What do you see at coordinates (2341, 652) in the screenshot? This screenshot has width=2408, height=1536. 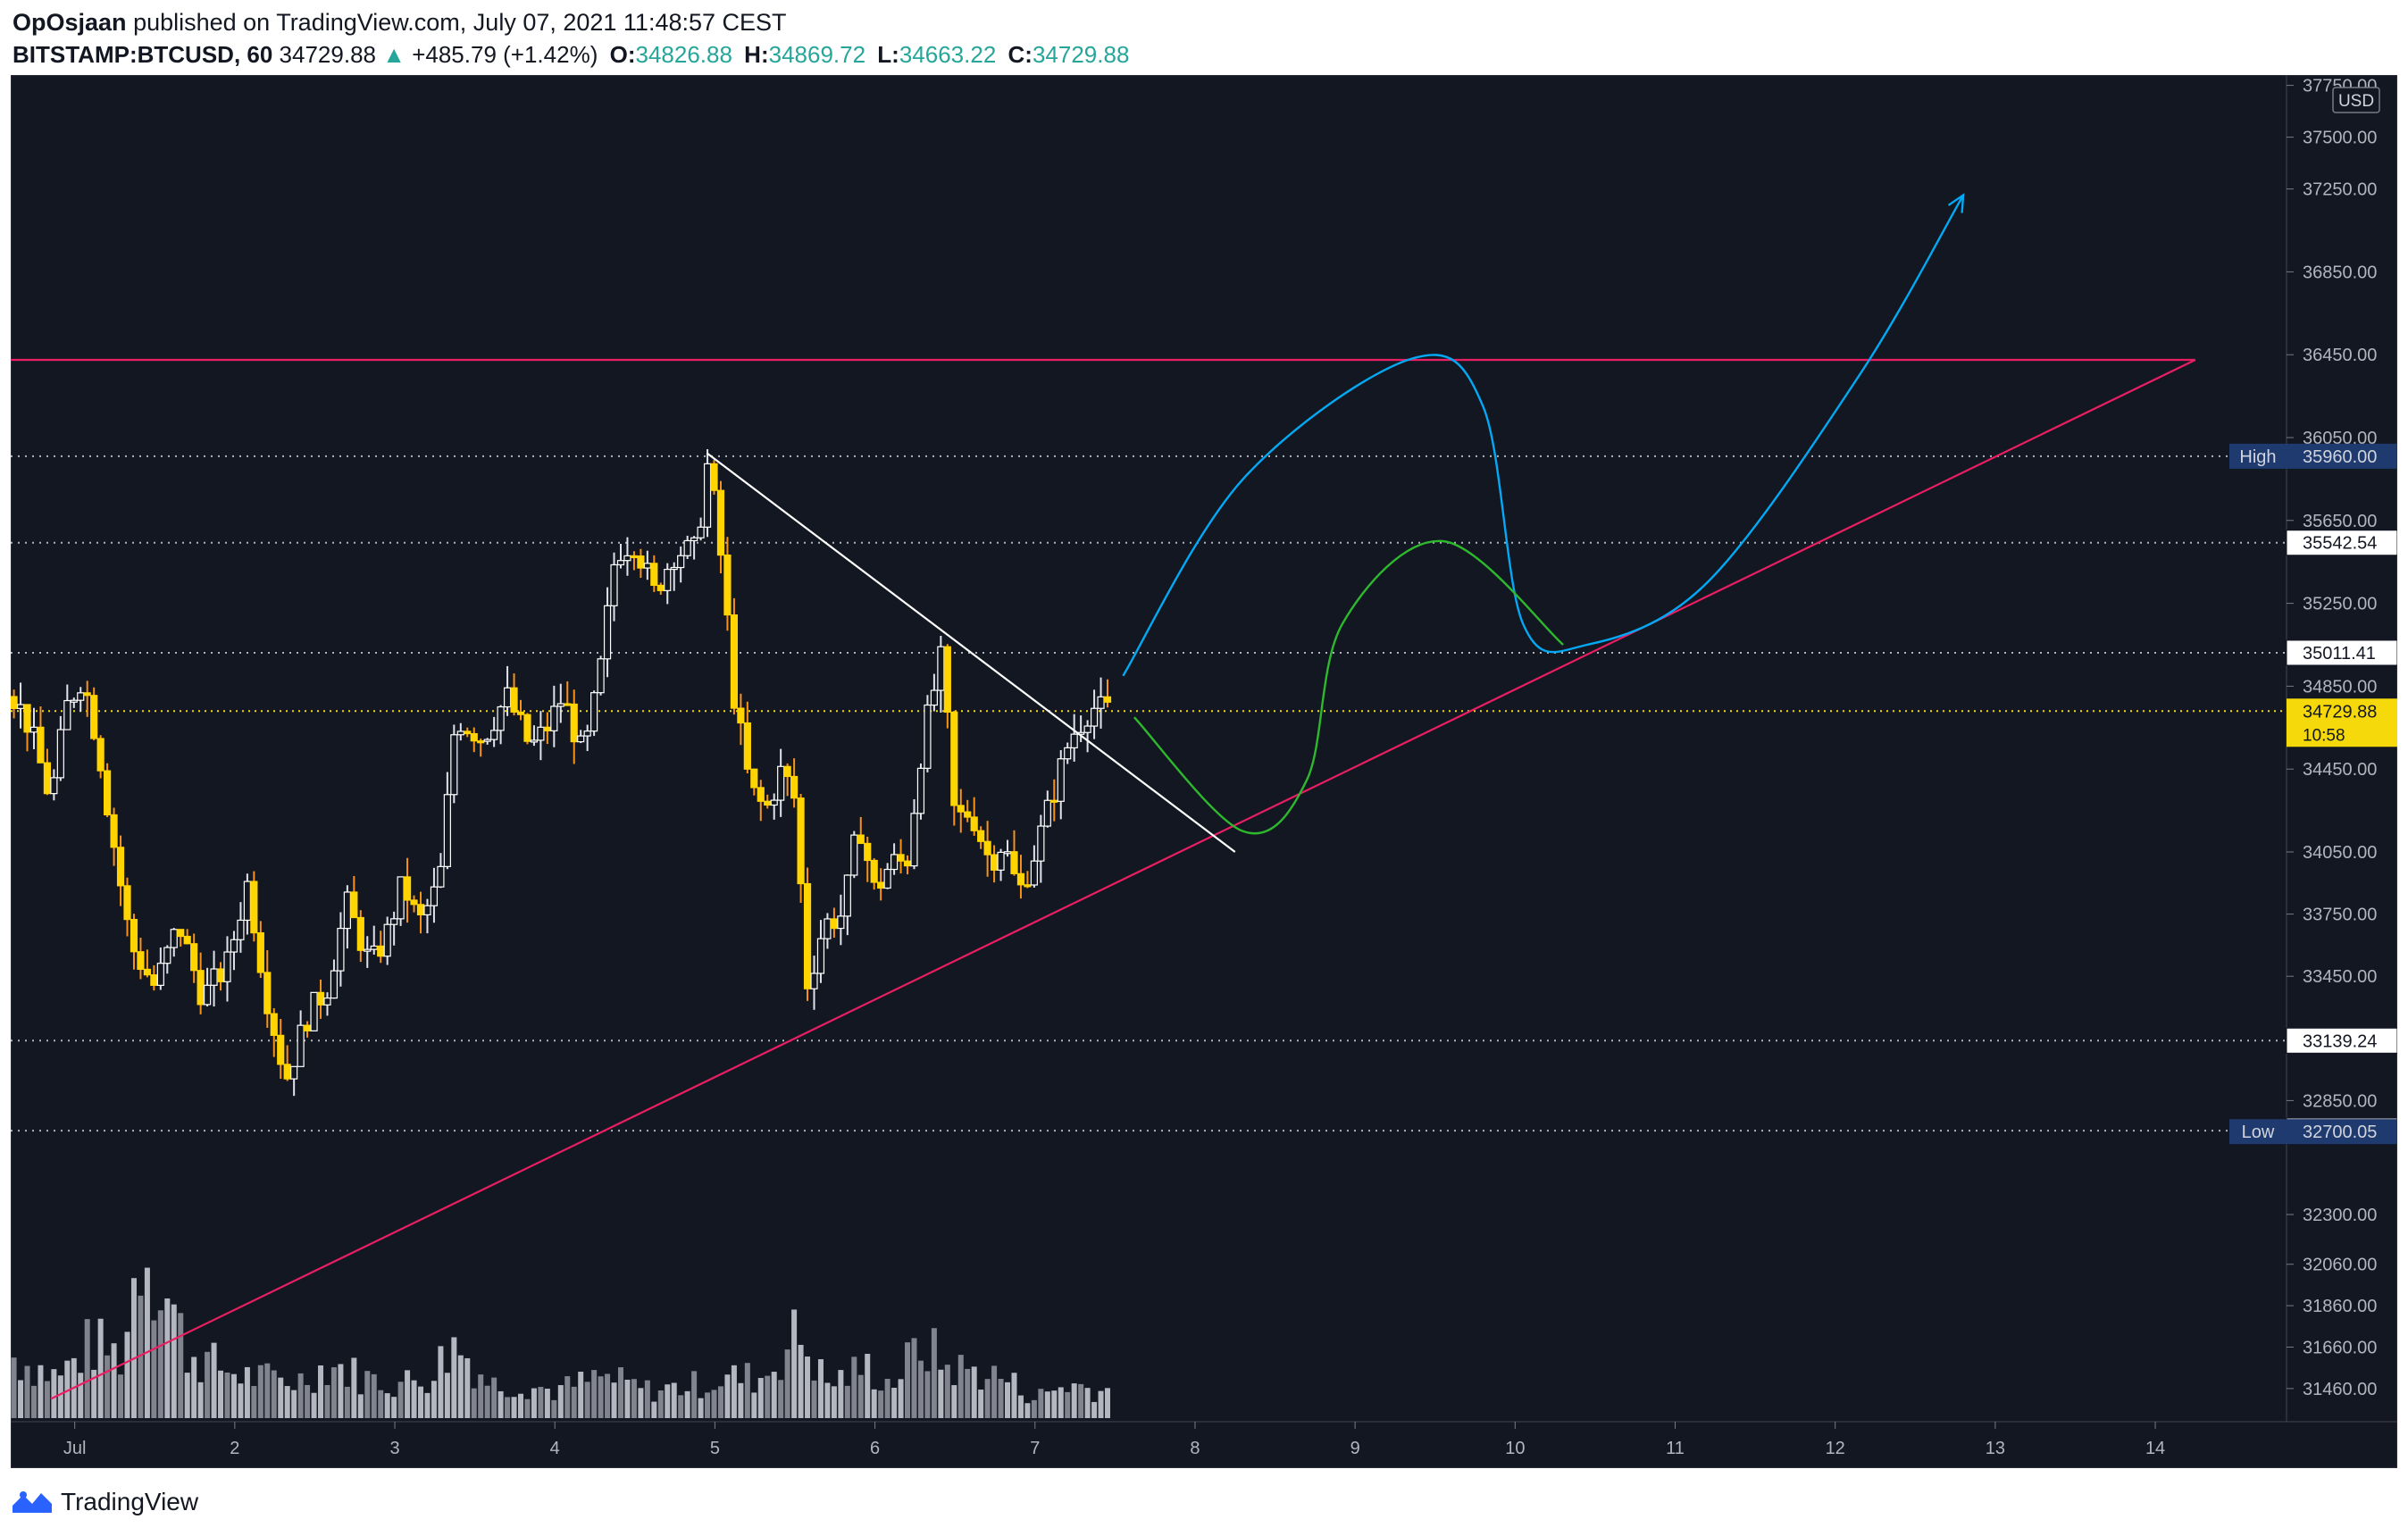 I see `price-label: 35011.41` at bounding box center [2341, 652].